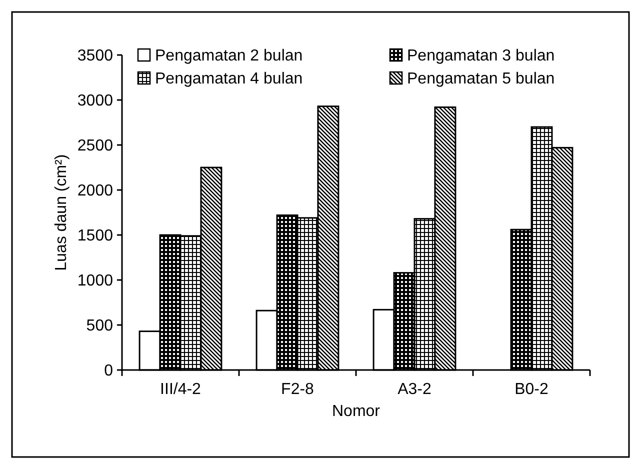  I want to click on y-tick-label: 500, so click(100, 326).